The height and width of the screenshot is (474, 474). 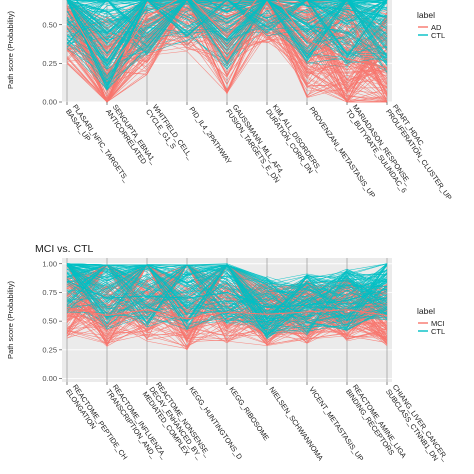 I want to click on x-tick-label: KEGG_RIBOSOME, so click(x=249, y=413).